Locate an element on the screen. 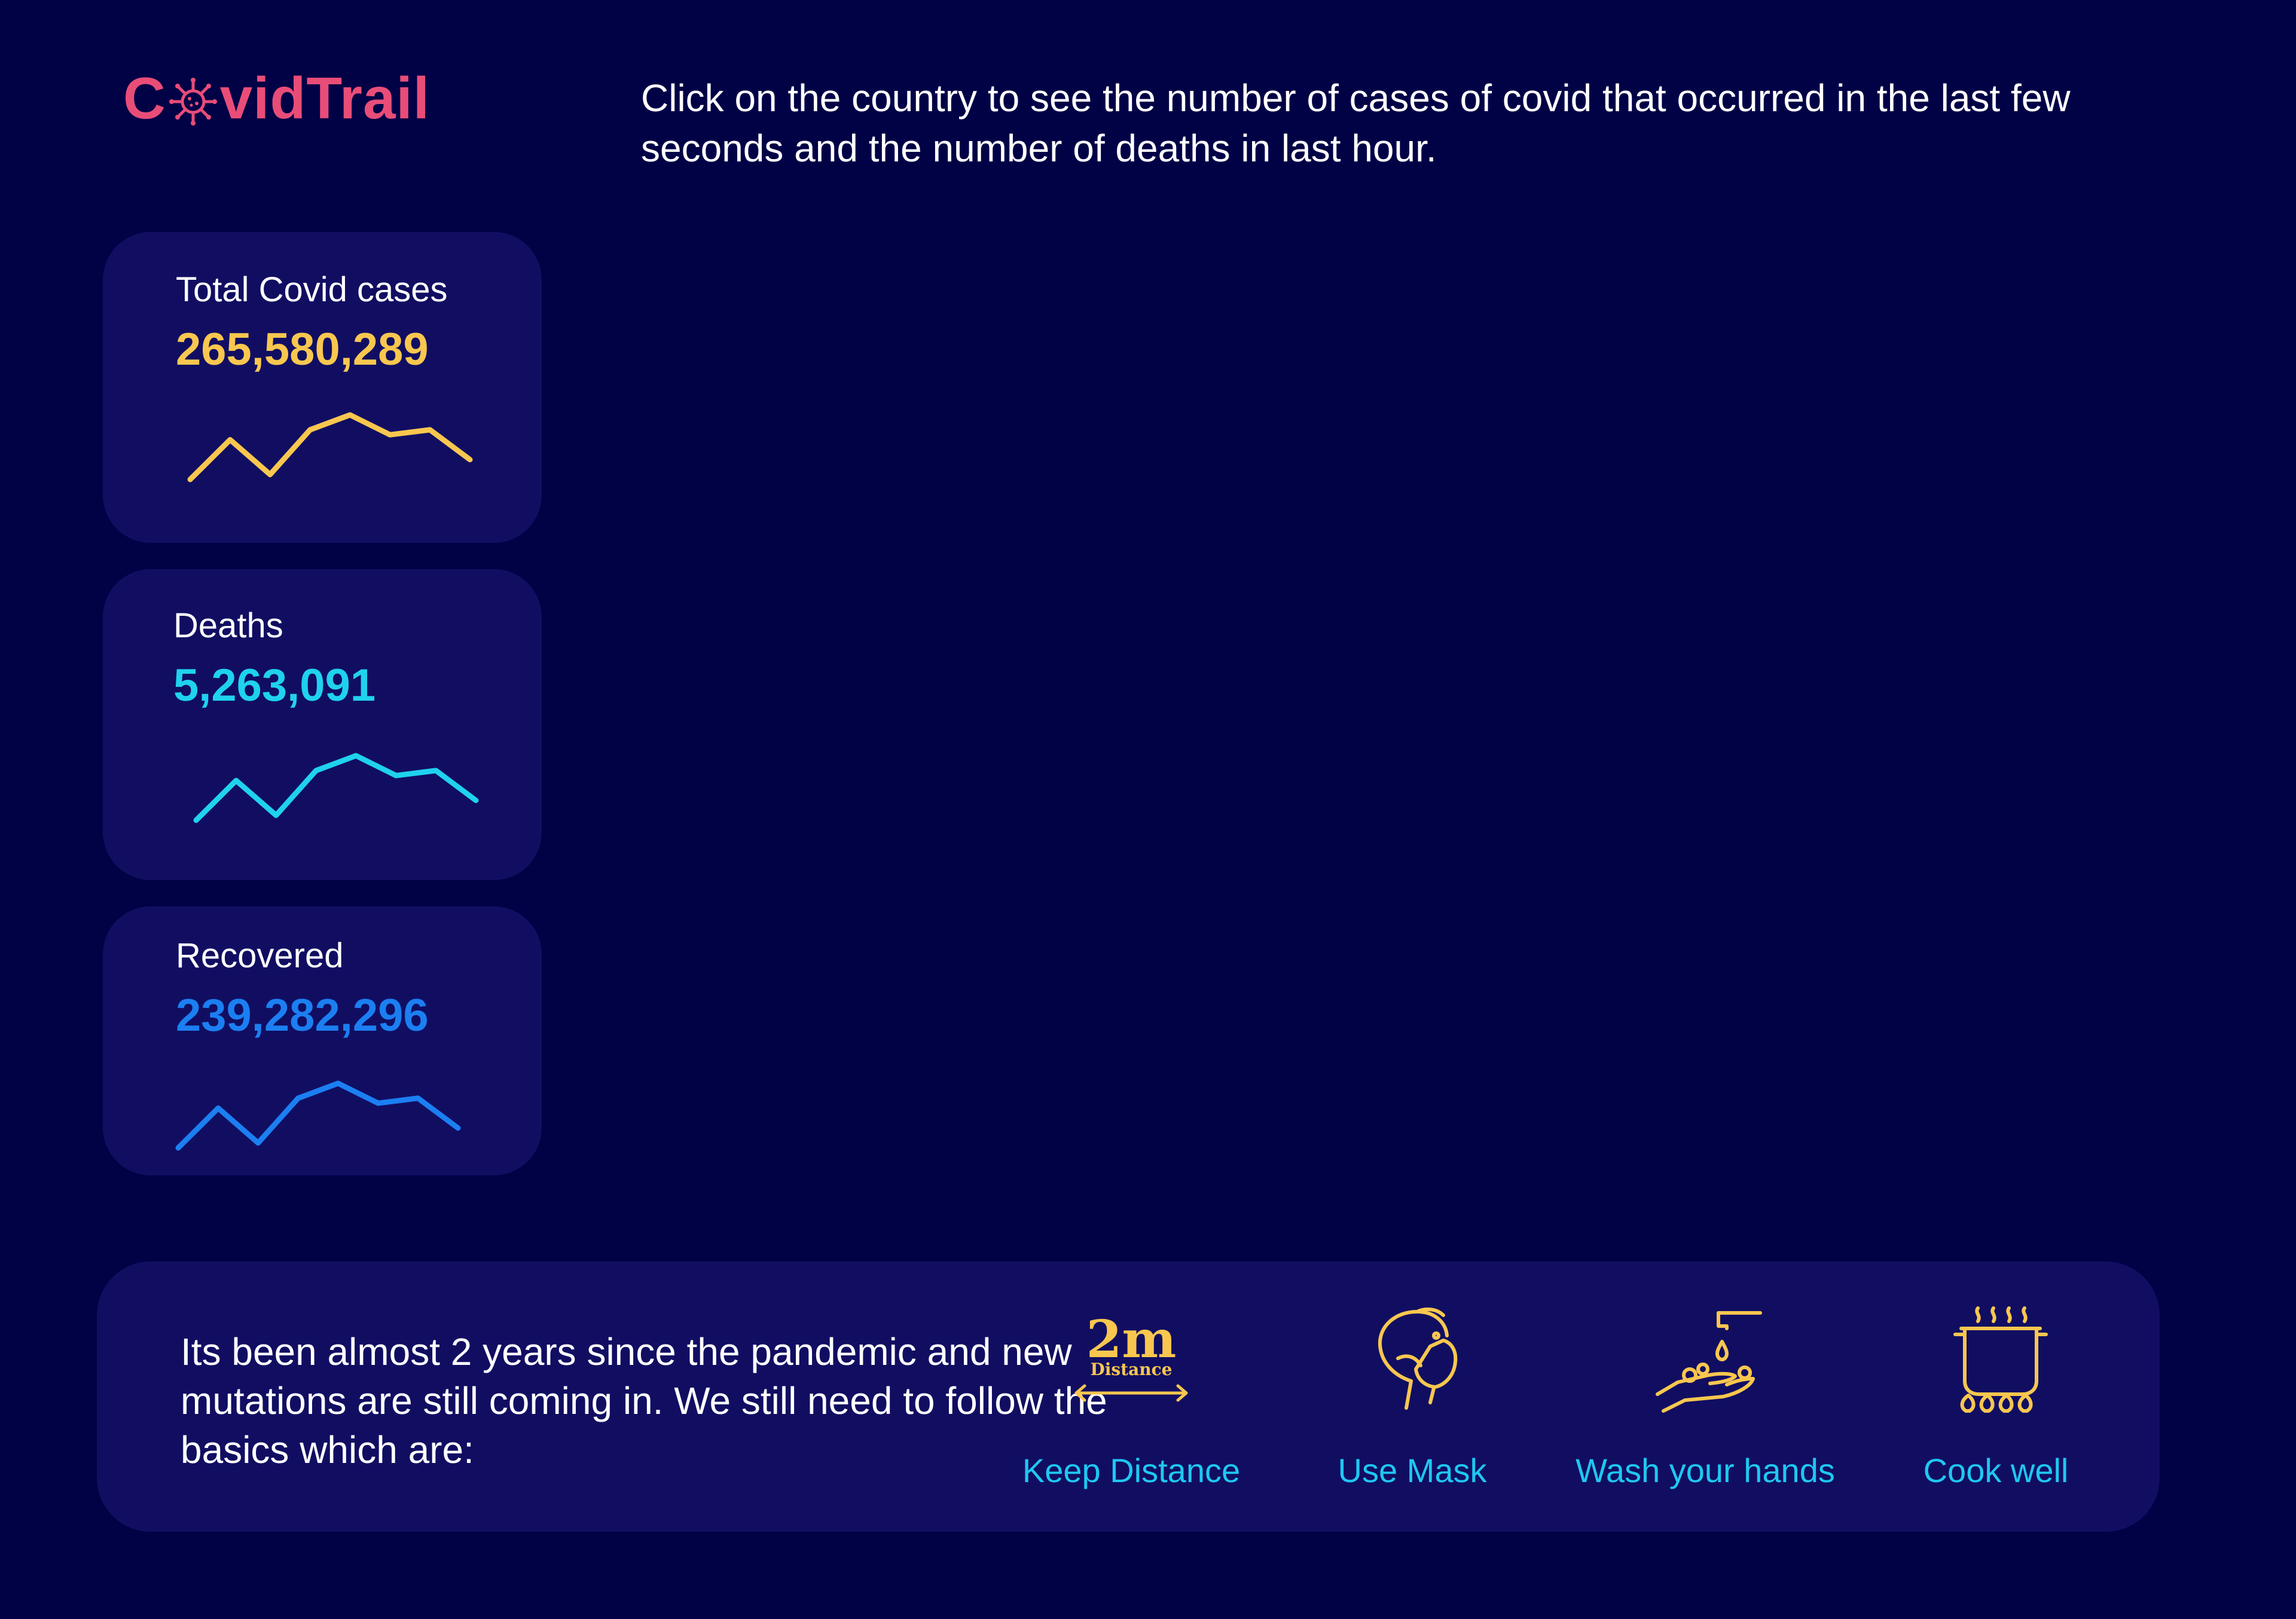  recovered-sparkline is located at coordinates (318, 1115).